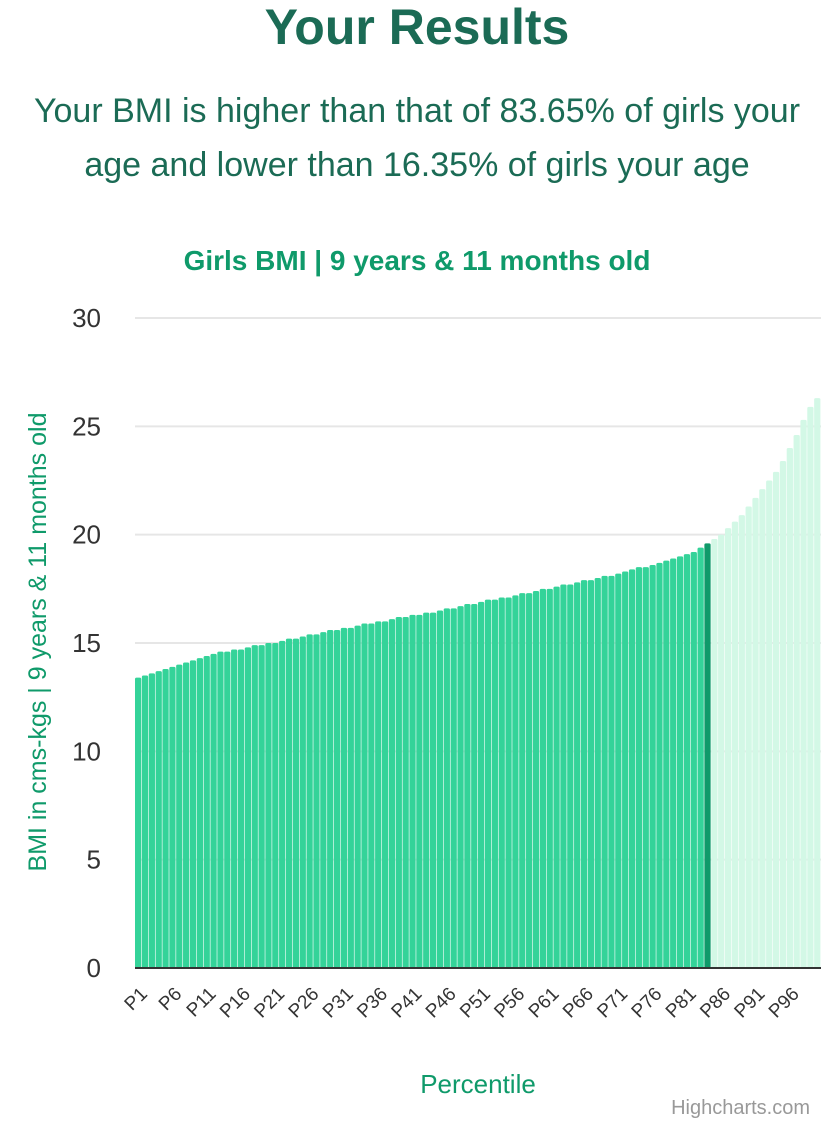 The width and height of the screenshot is (834, 1125). Describe the element at coordinates (453, 788) in the screenshot. I see `bar-P47` at that location.